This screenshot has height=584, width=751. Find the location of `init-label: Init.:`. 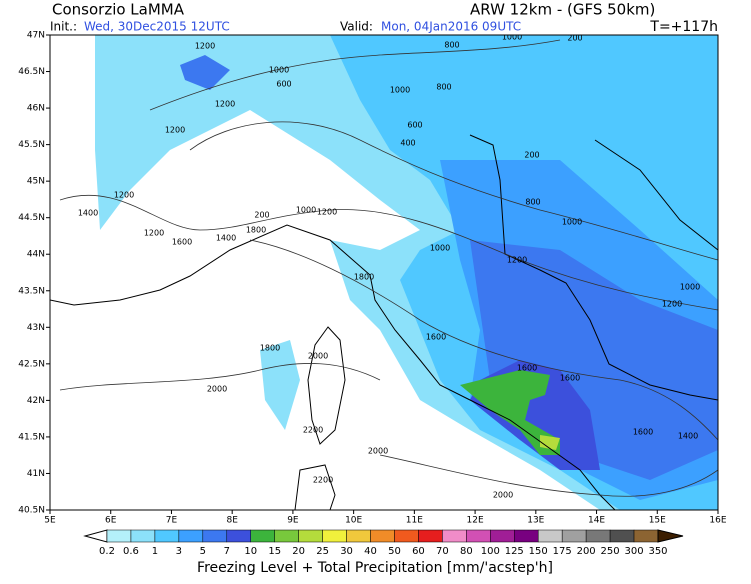

init-label: Init.: is located at coordinates (63, 27).